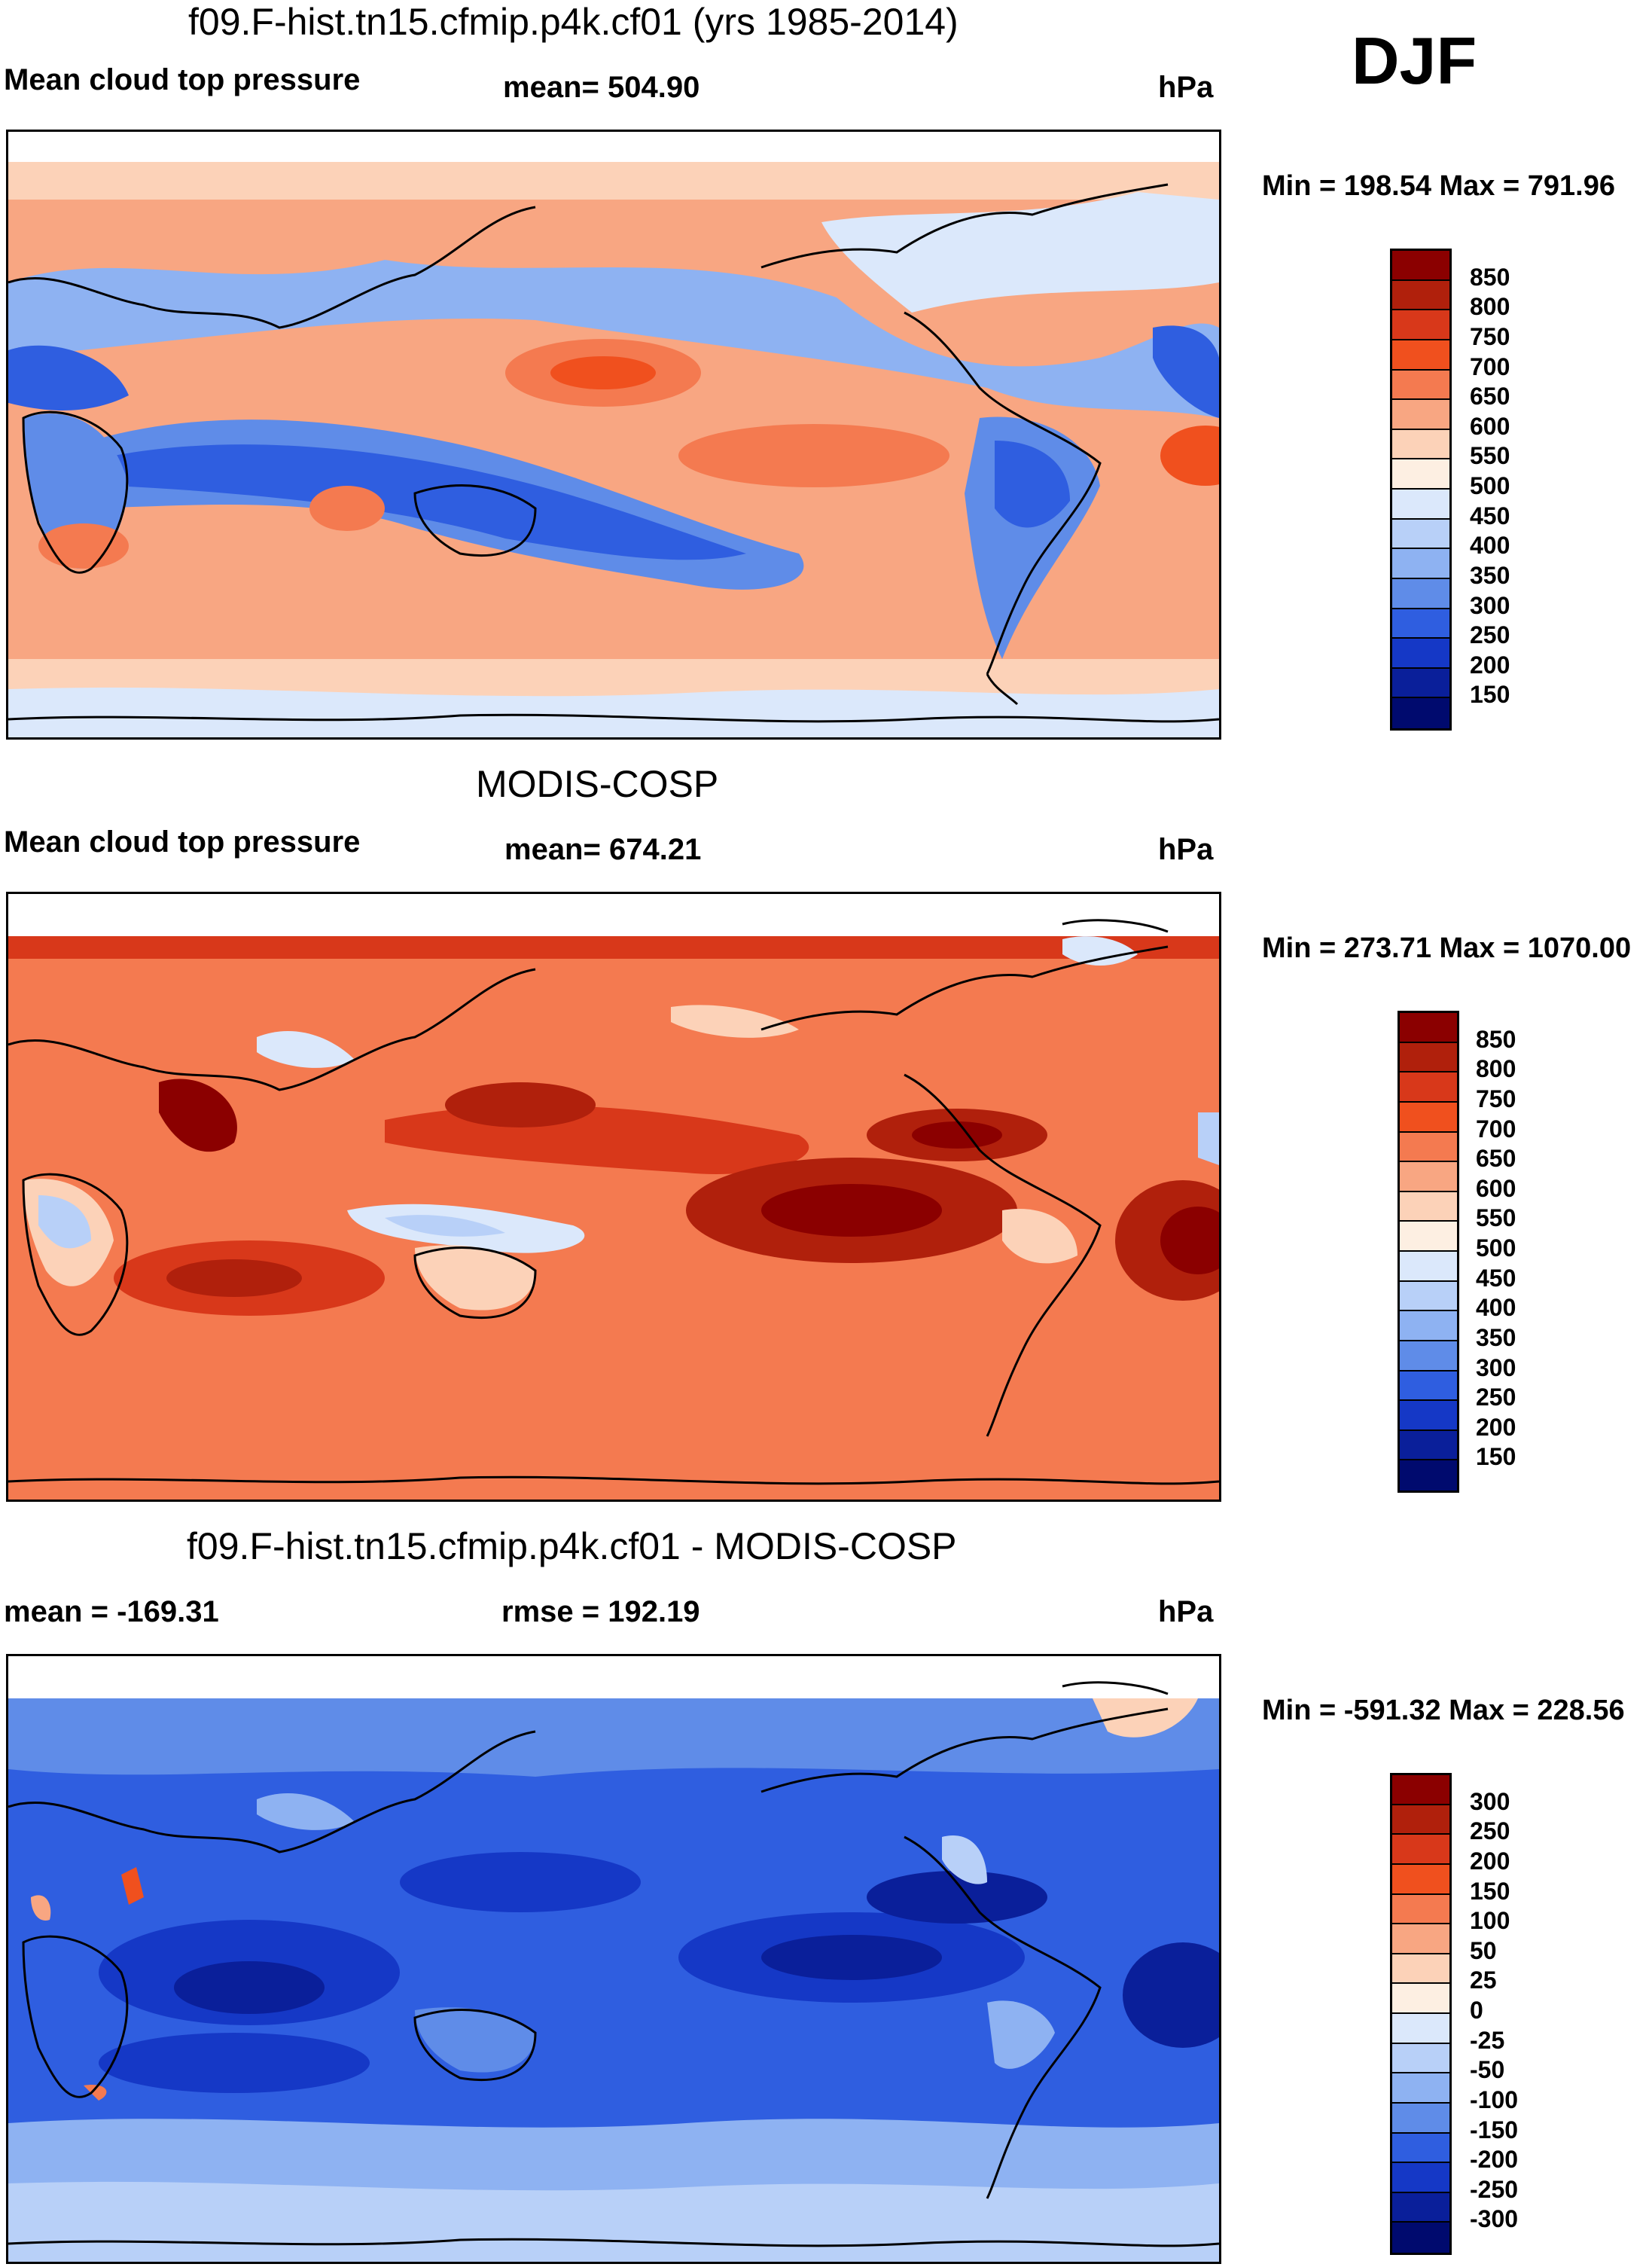 This screenshot has width=1652, height=2267. Describe the element at coordinates (1494, 2160) in the screenshot. I see `colorbar-label: -200` at that location.